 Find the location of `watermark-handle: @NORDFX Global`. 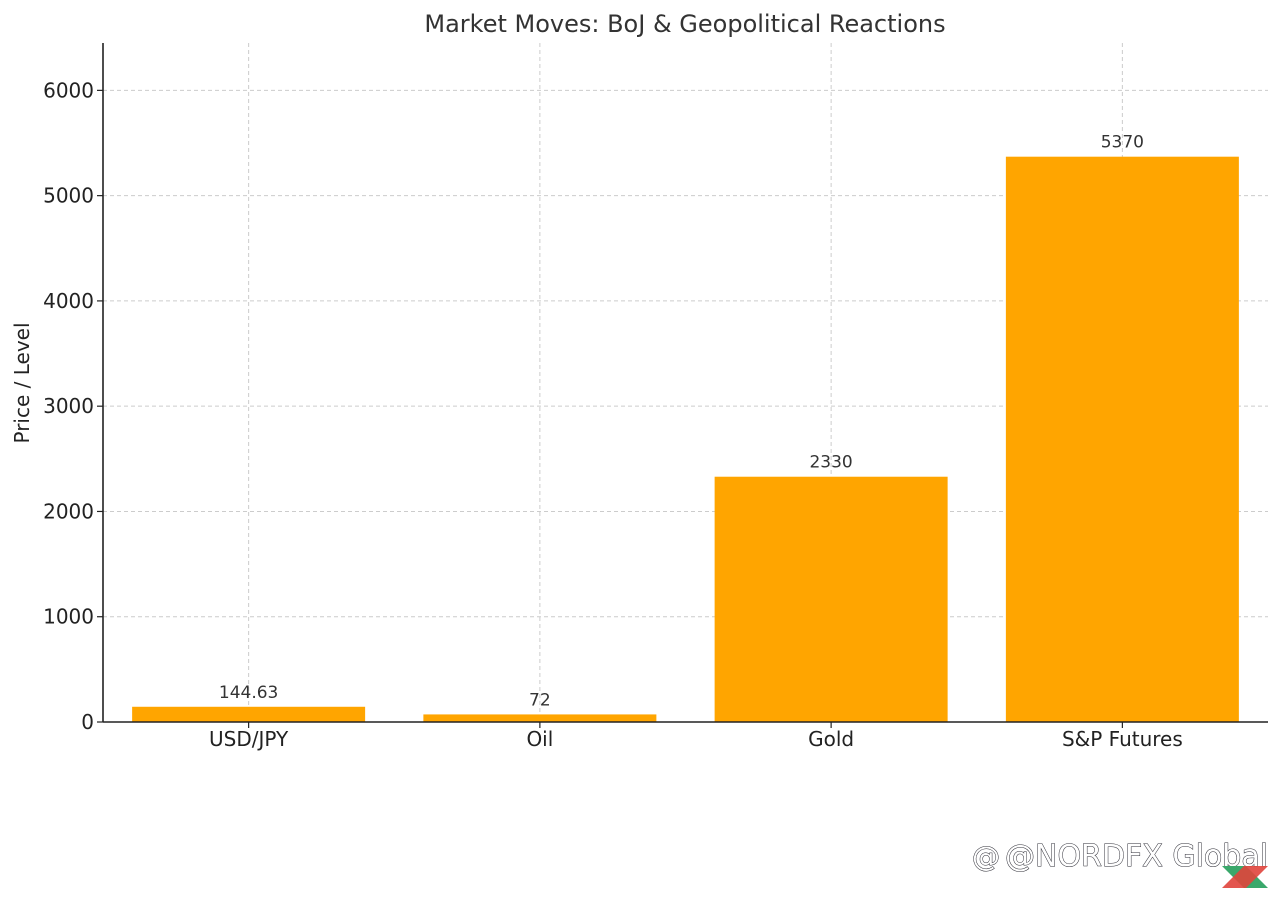

watermark-handle: @NORDFX Global is located at coordinates (1136, 856).